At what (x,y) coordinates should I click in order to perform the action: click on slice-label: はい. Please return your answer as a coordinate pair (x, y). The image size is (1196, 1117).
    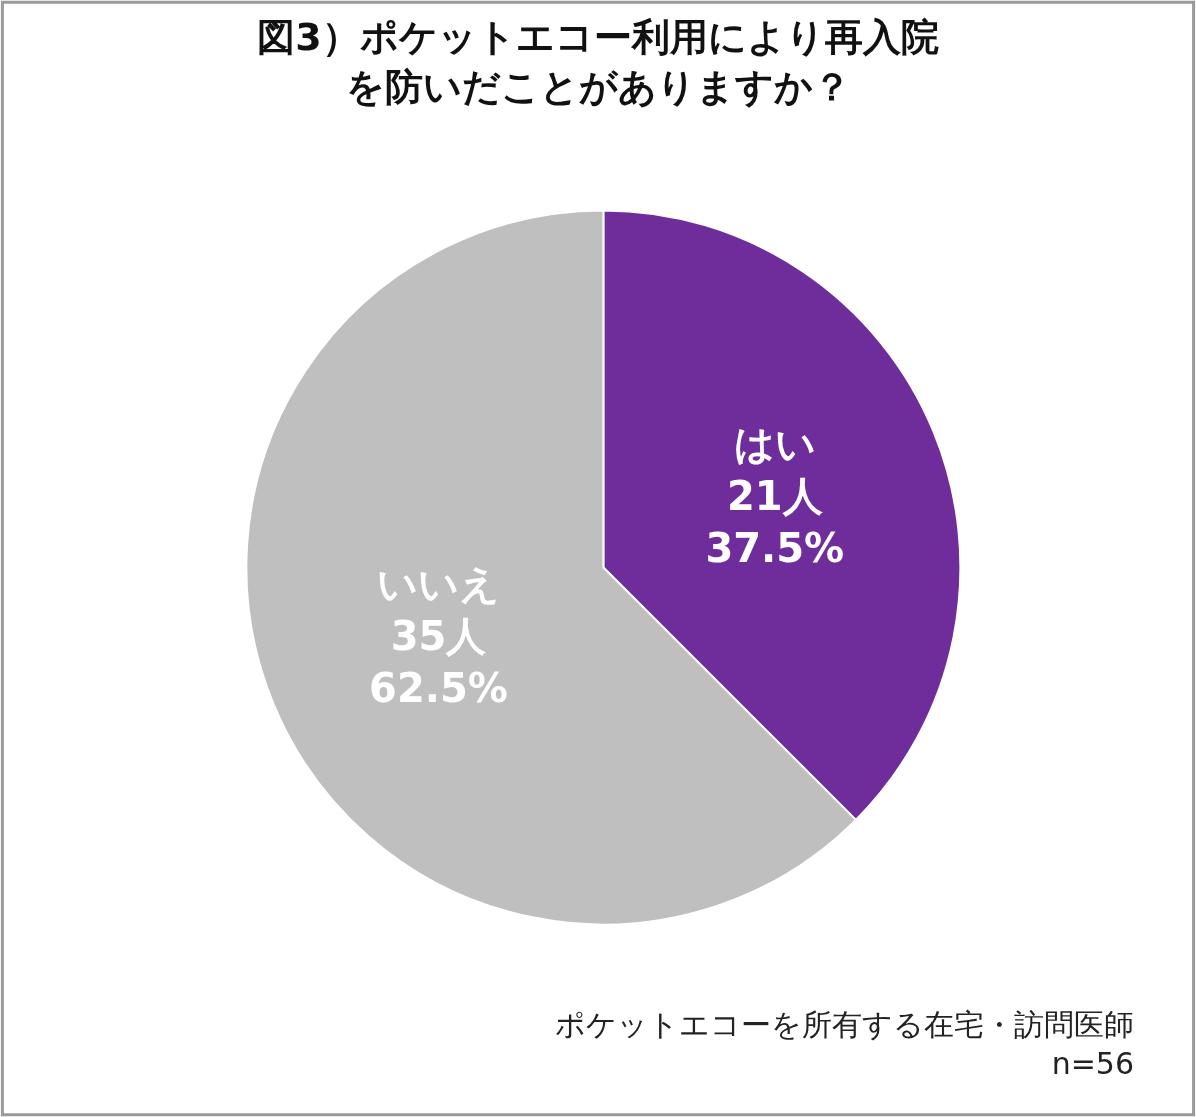
    Looking at the image, I should click on (774, 444).